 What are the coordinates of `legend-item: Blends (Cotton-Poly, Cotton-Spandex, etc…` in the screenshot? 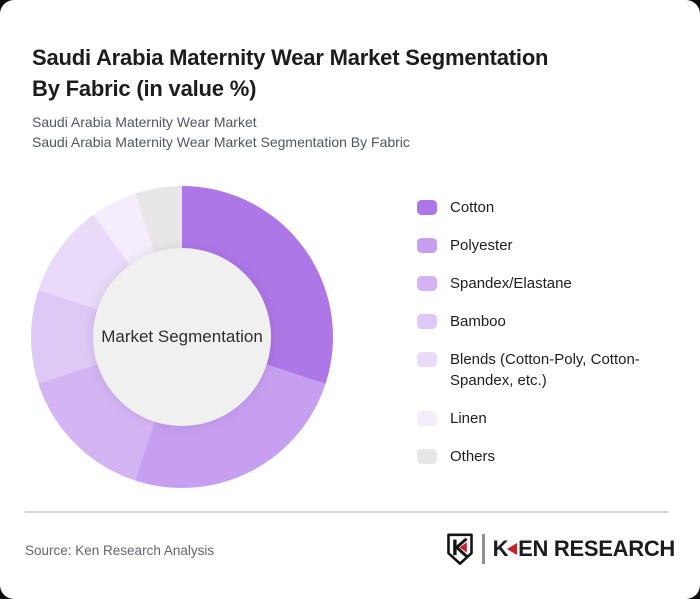 It's located at (542, 370).